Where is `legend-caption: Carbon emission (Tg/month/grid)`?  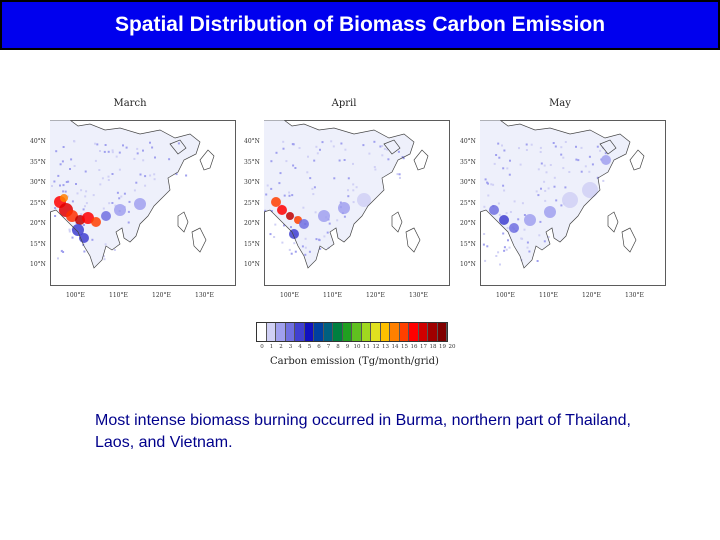
legend-caption: Carbon emission (Tg/month/grid) is located at coordinates (354, 361).